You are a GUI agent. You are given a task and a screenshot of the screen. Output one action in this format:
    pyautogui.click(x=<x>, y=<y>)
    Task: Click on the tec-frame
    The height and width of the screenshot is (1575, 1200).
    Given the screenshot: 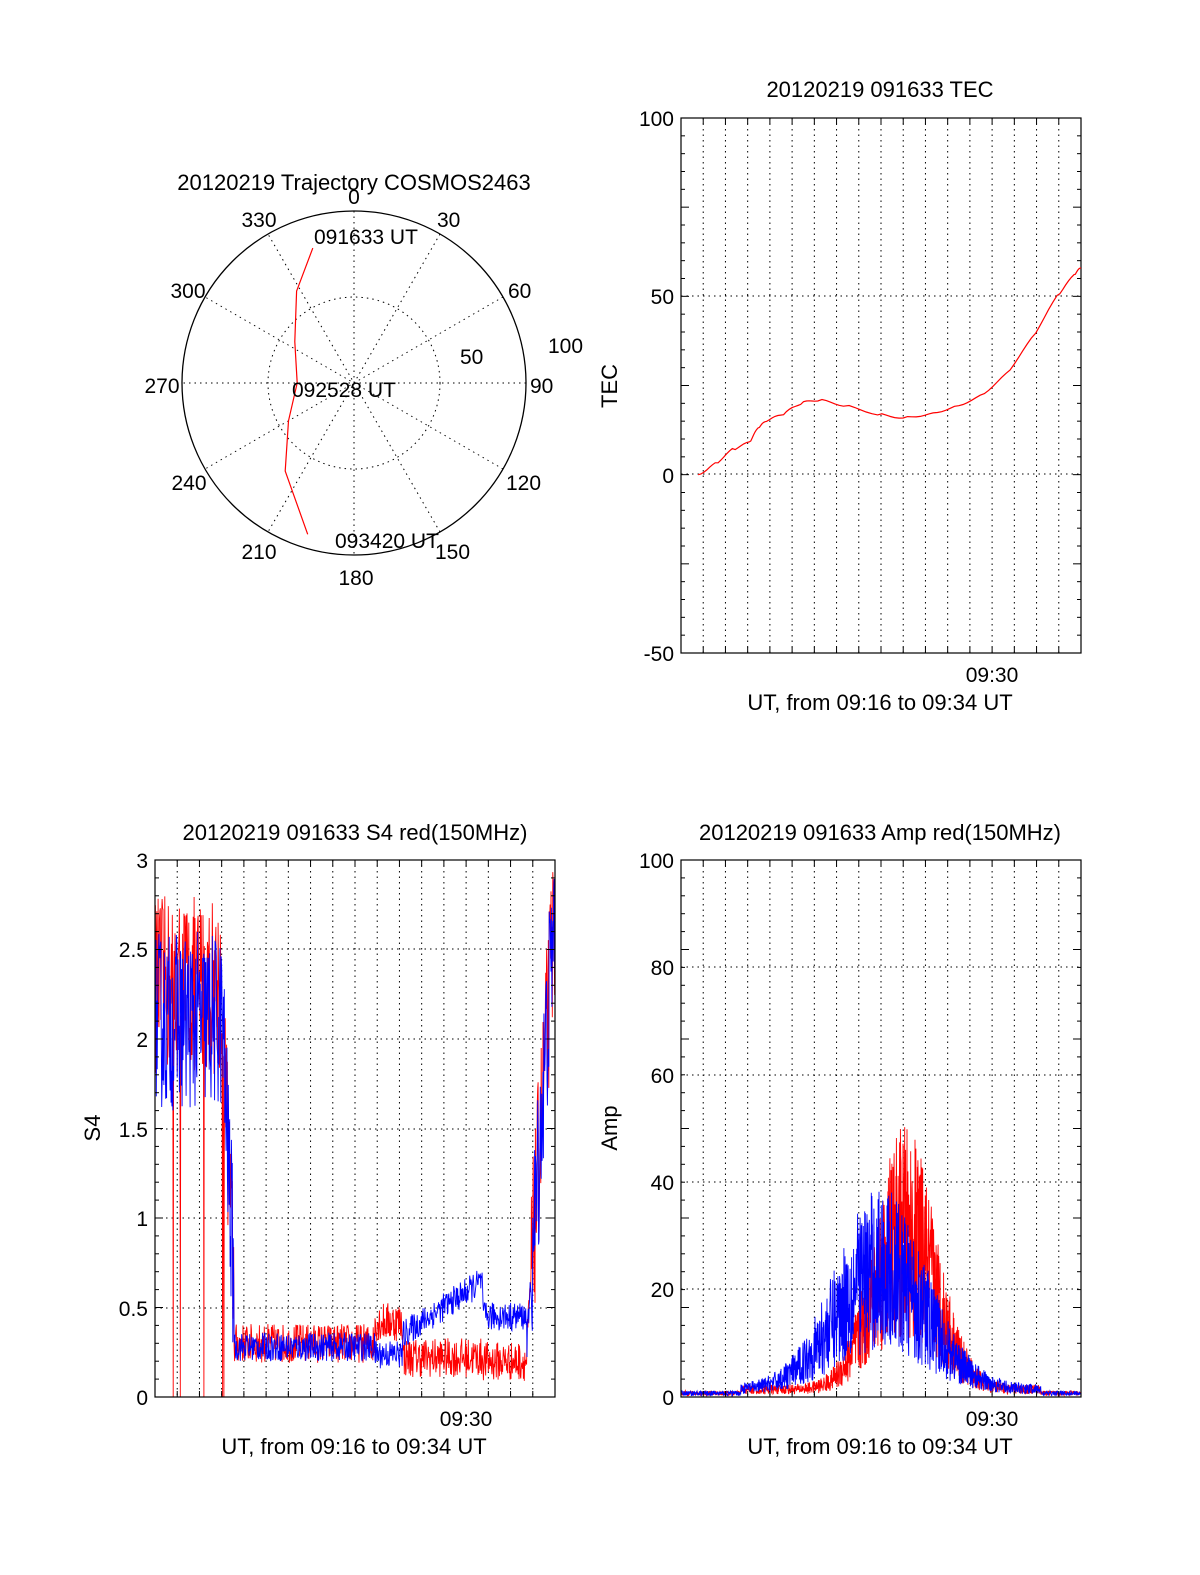 What is the action you would take?
    pyautogui.click(x=881, y=385)
    